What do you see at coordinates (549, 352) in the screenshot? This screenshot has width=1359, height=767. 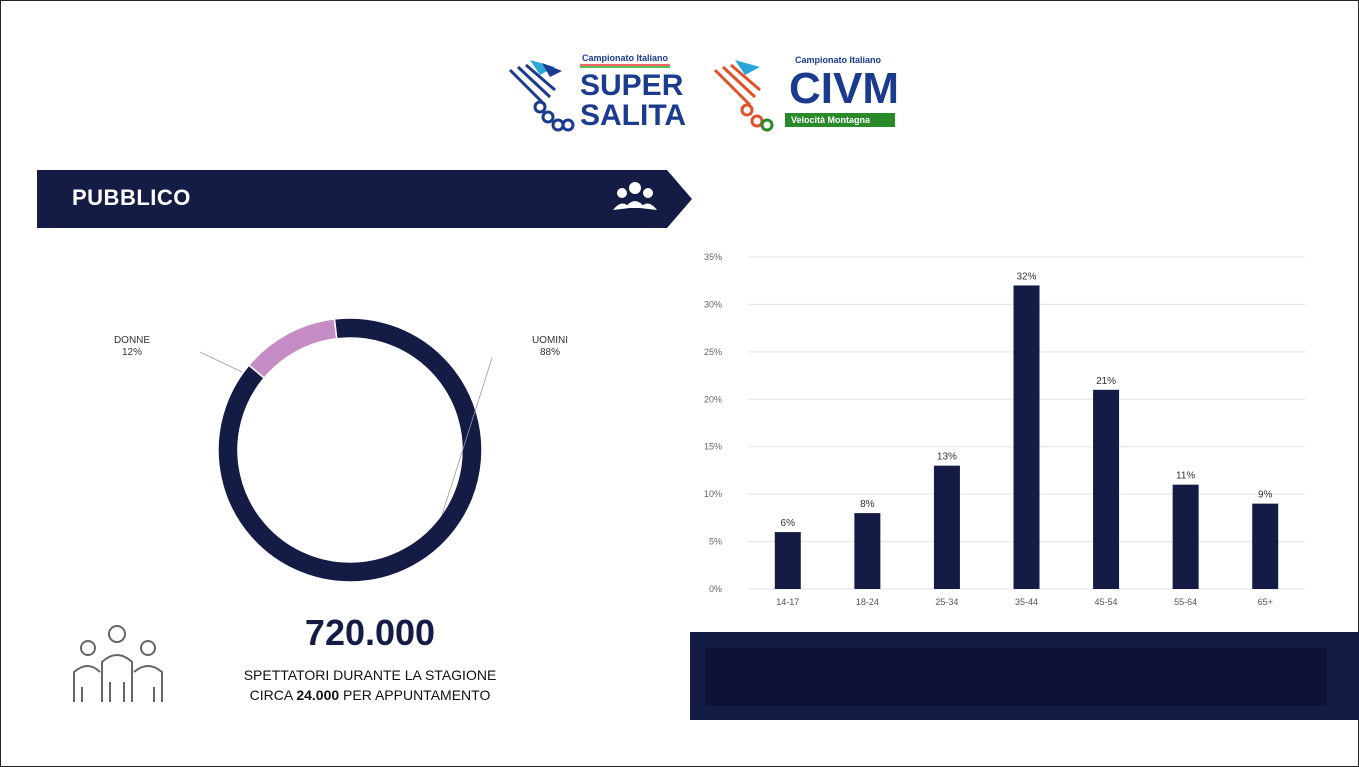 I see `uomini-label-value: 88%` at bounding box center [549, 352].